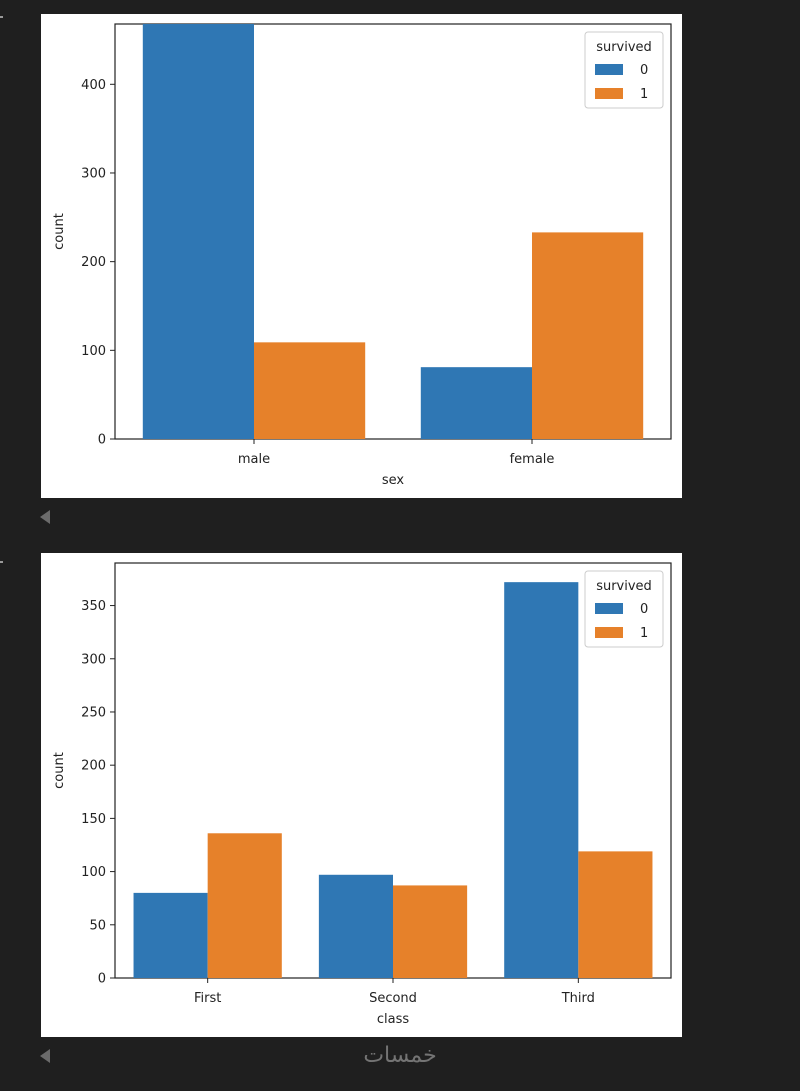 This screenshot has width=800, height=1091. What do you see at coordinates (393, 480) in the screenshot?
I see `x-axis-label: sex` at bounding box center [393, 480].